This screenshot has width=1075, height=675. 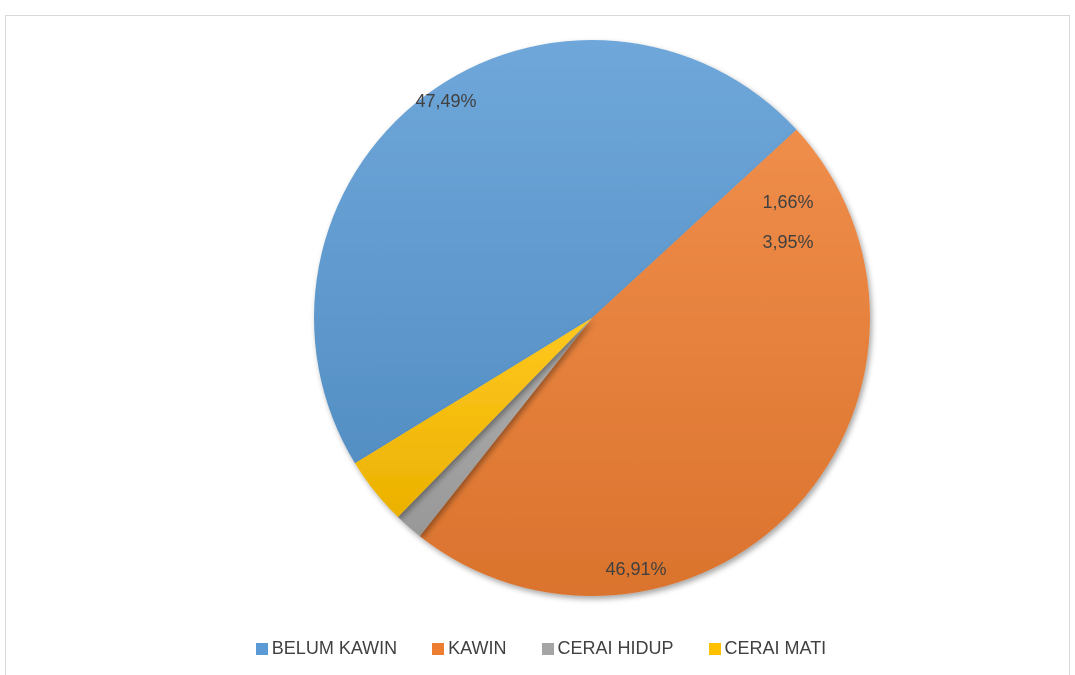 What do you see at coordinates (635, 569) in the screenshot?
I see `data-label-belum-kawin: 46,91%` at bounding box center [635, 569].